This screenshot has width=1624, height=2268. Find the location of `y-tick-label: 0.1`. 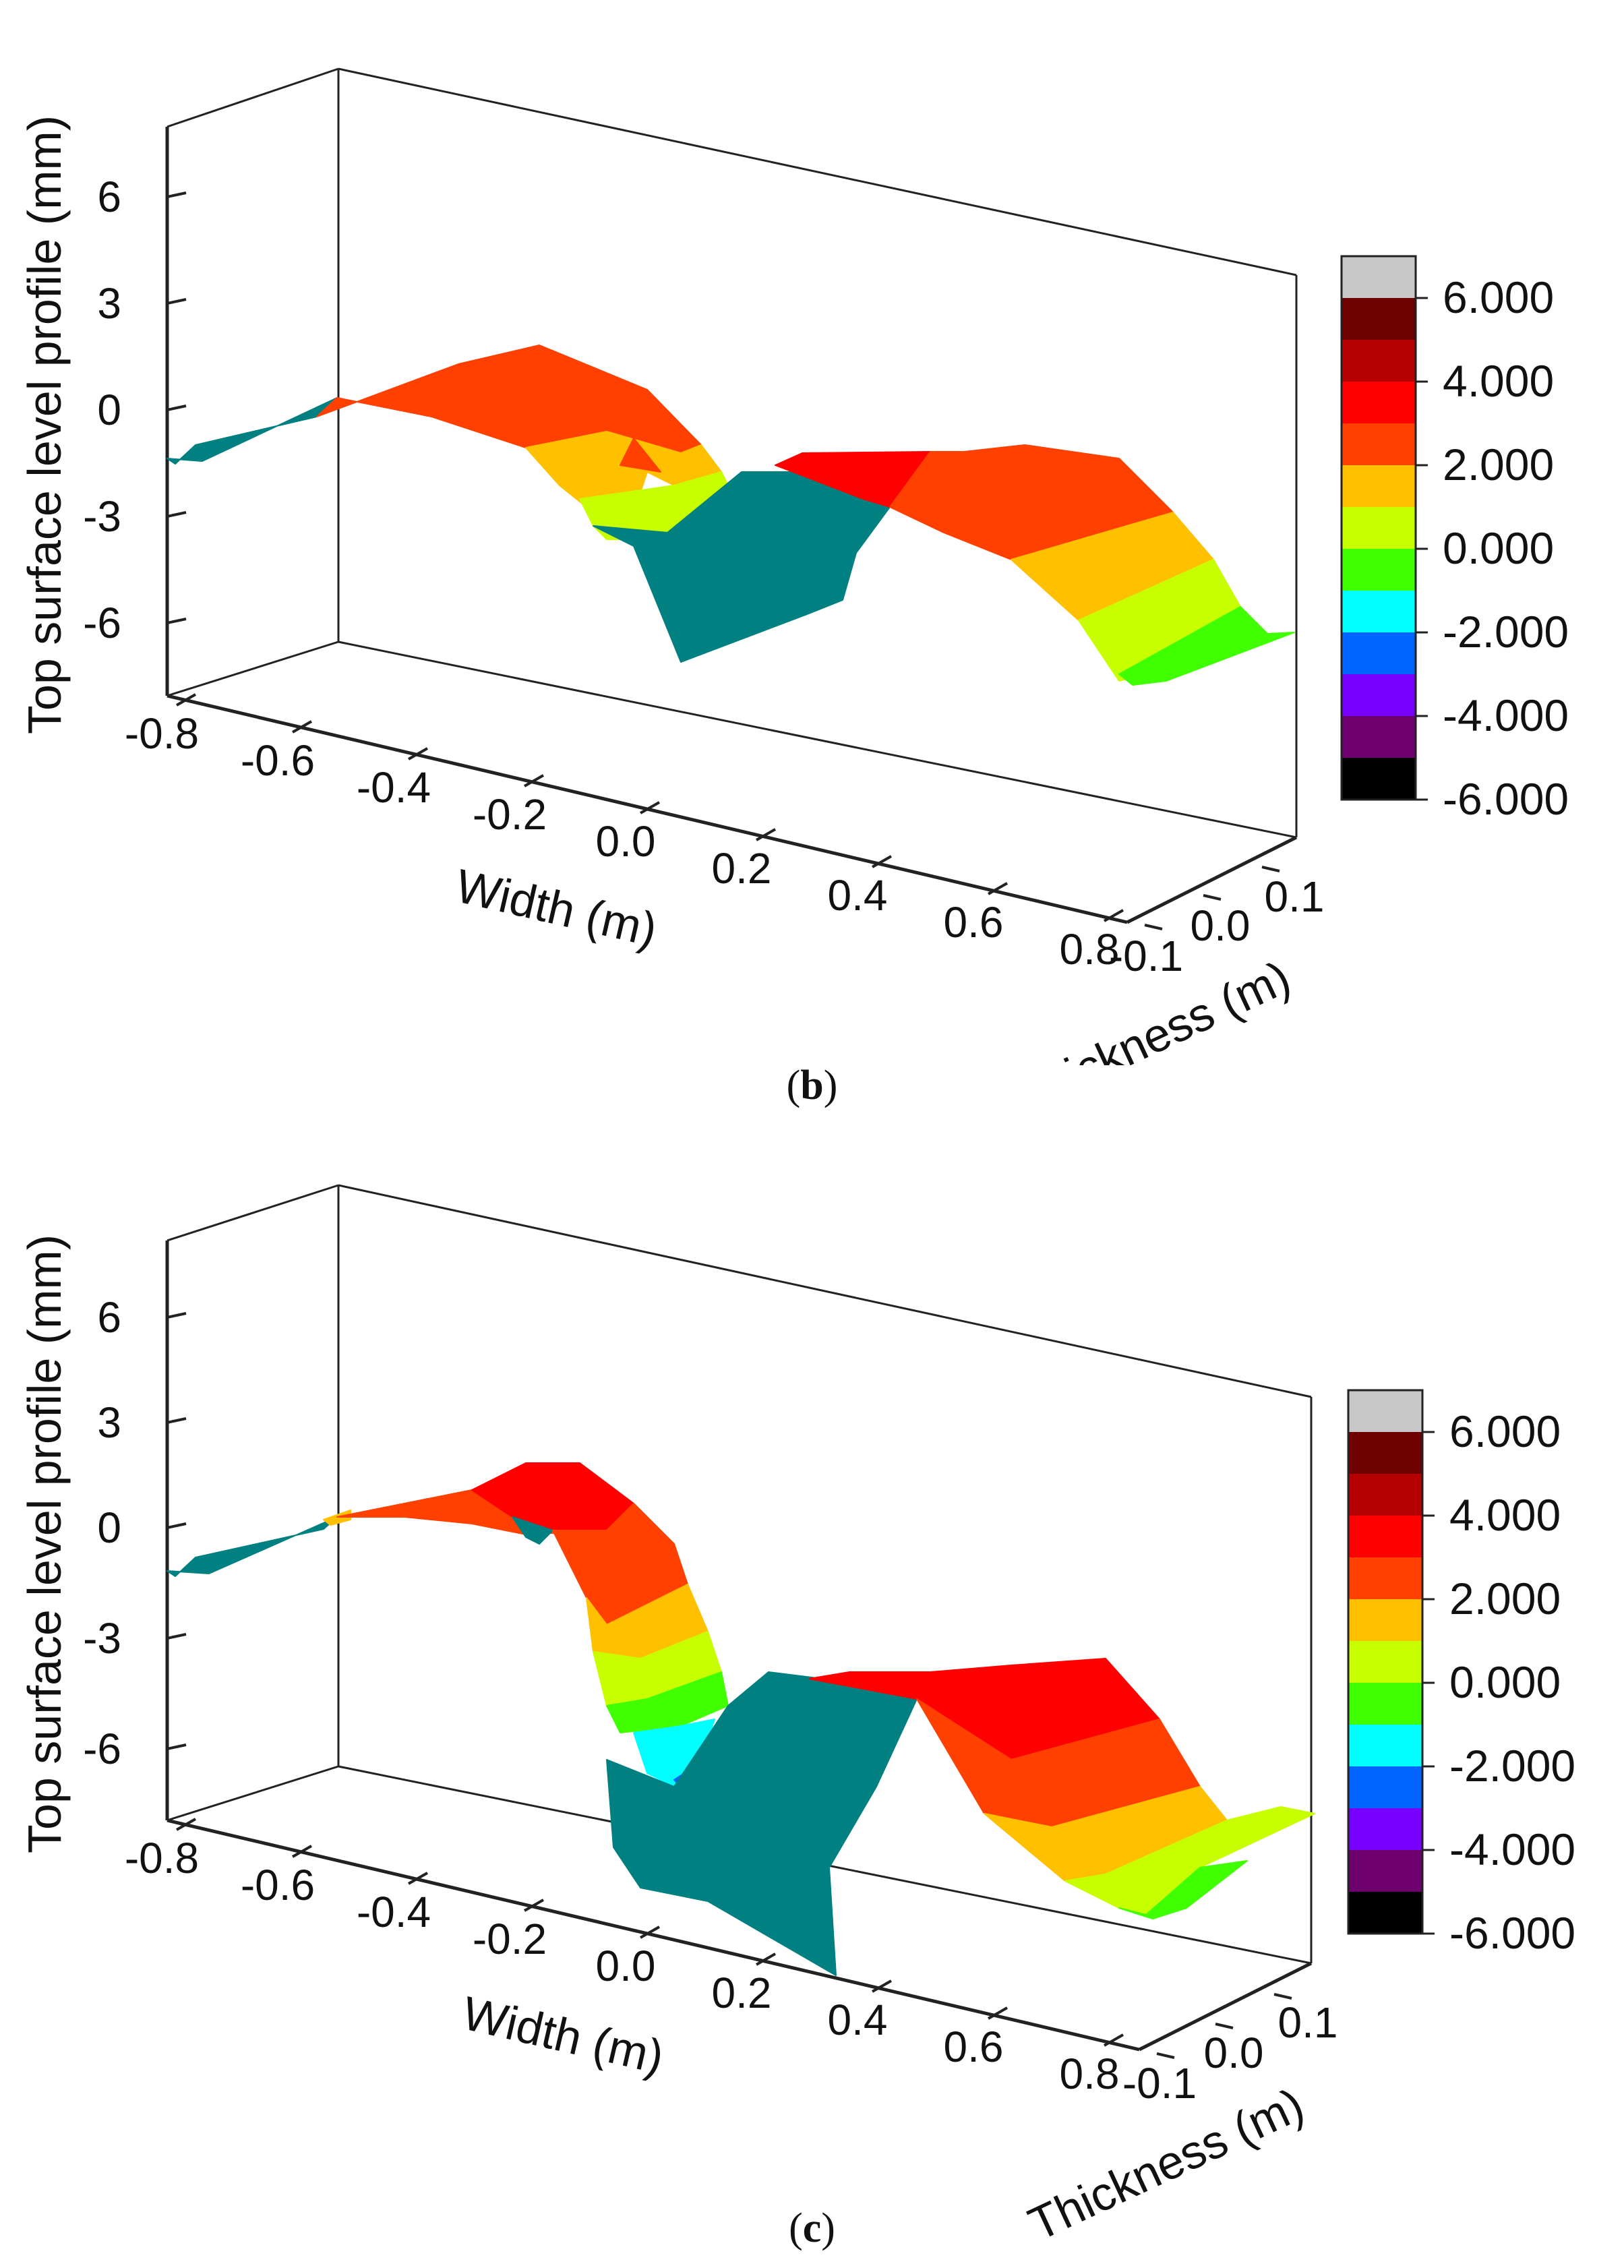

y-tick-label: 0.1 is located at coordinates (1295, 896).